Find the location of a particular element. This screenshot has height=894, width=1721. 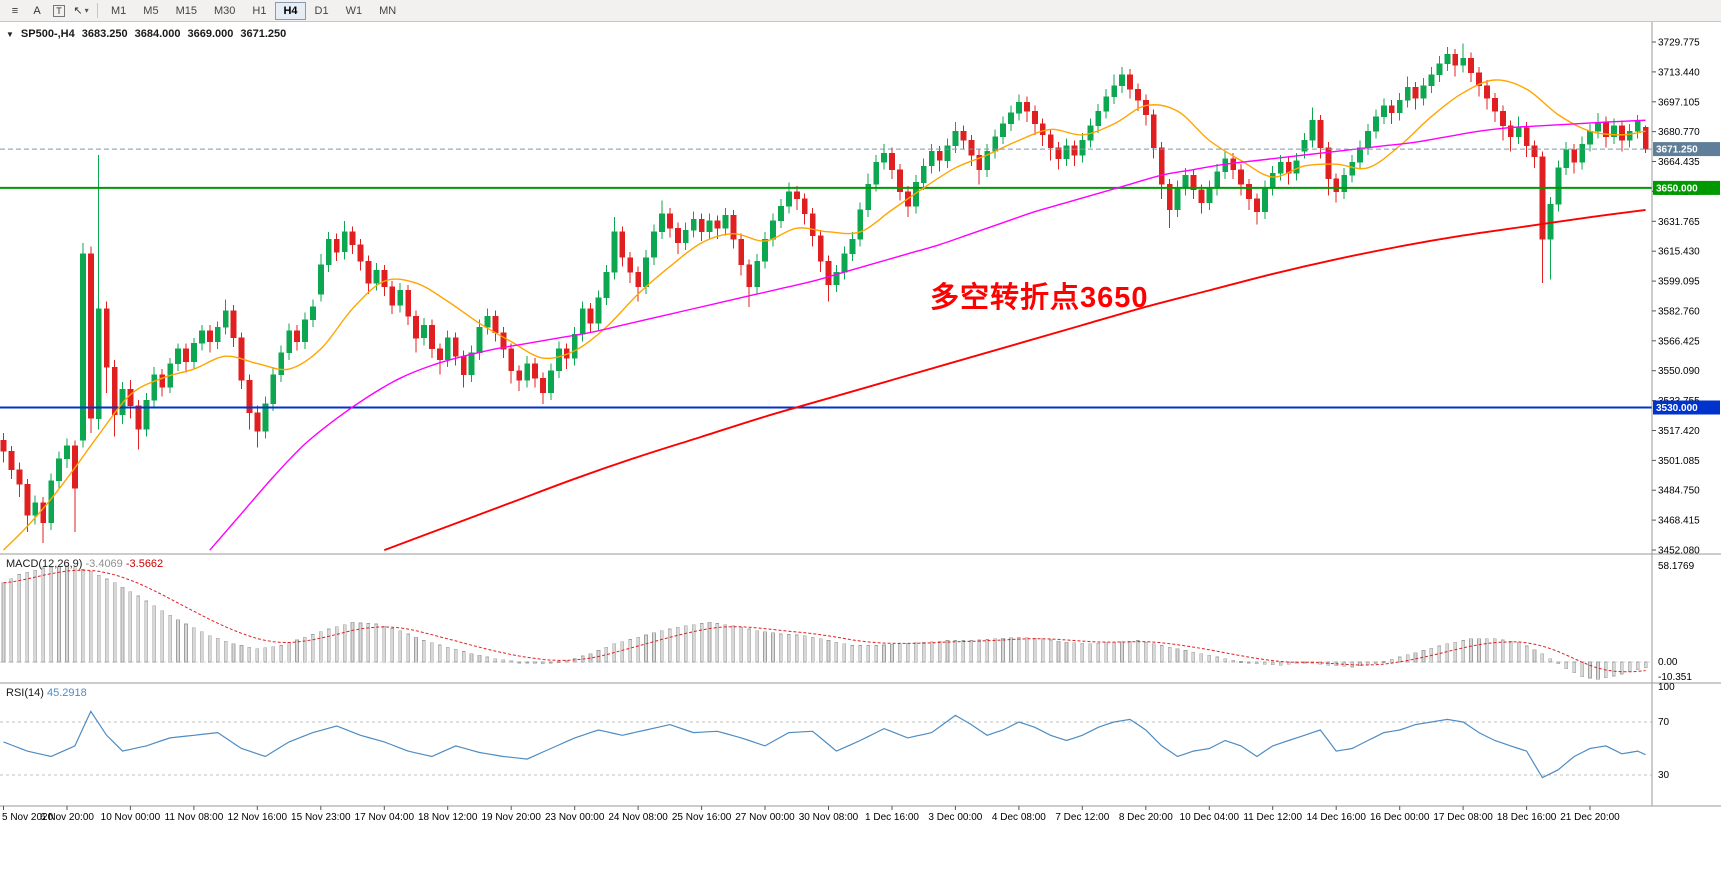

price-tick-label: 3517.420 is located at coordinates (1679, 431).